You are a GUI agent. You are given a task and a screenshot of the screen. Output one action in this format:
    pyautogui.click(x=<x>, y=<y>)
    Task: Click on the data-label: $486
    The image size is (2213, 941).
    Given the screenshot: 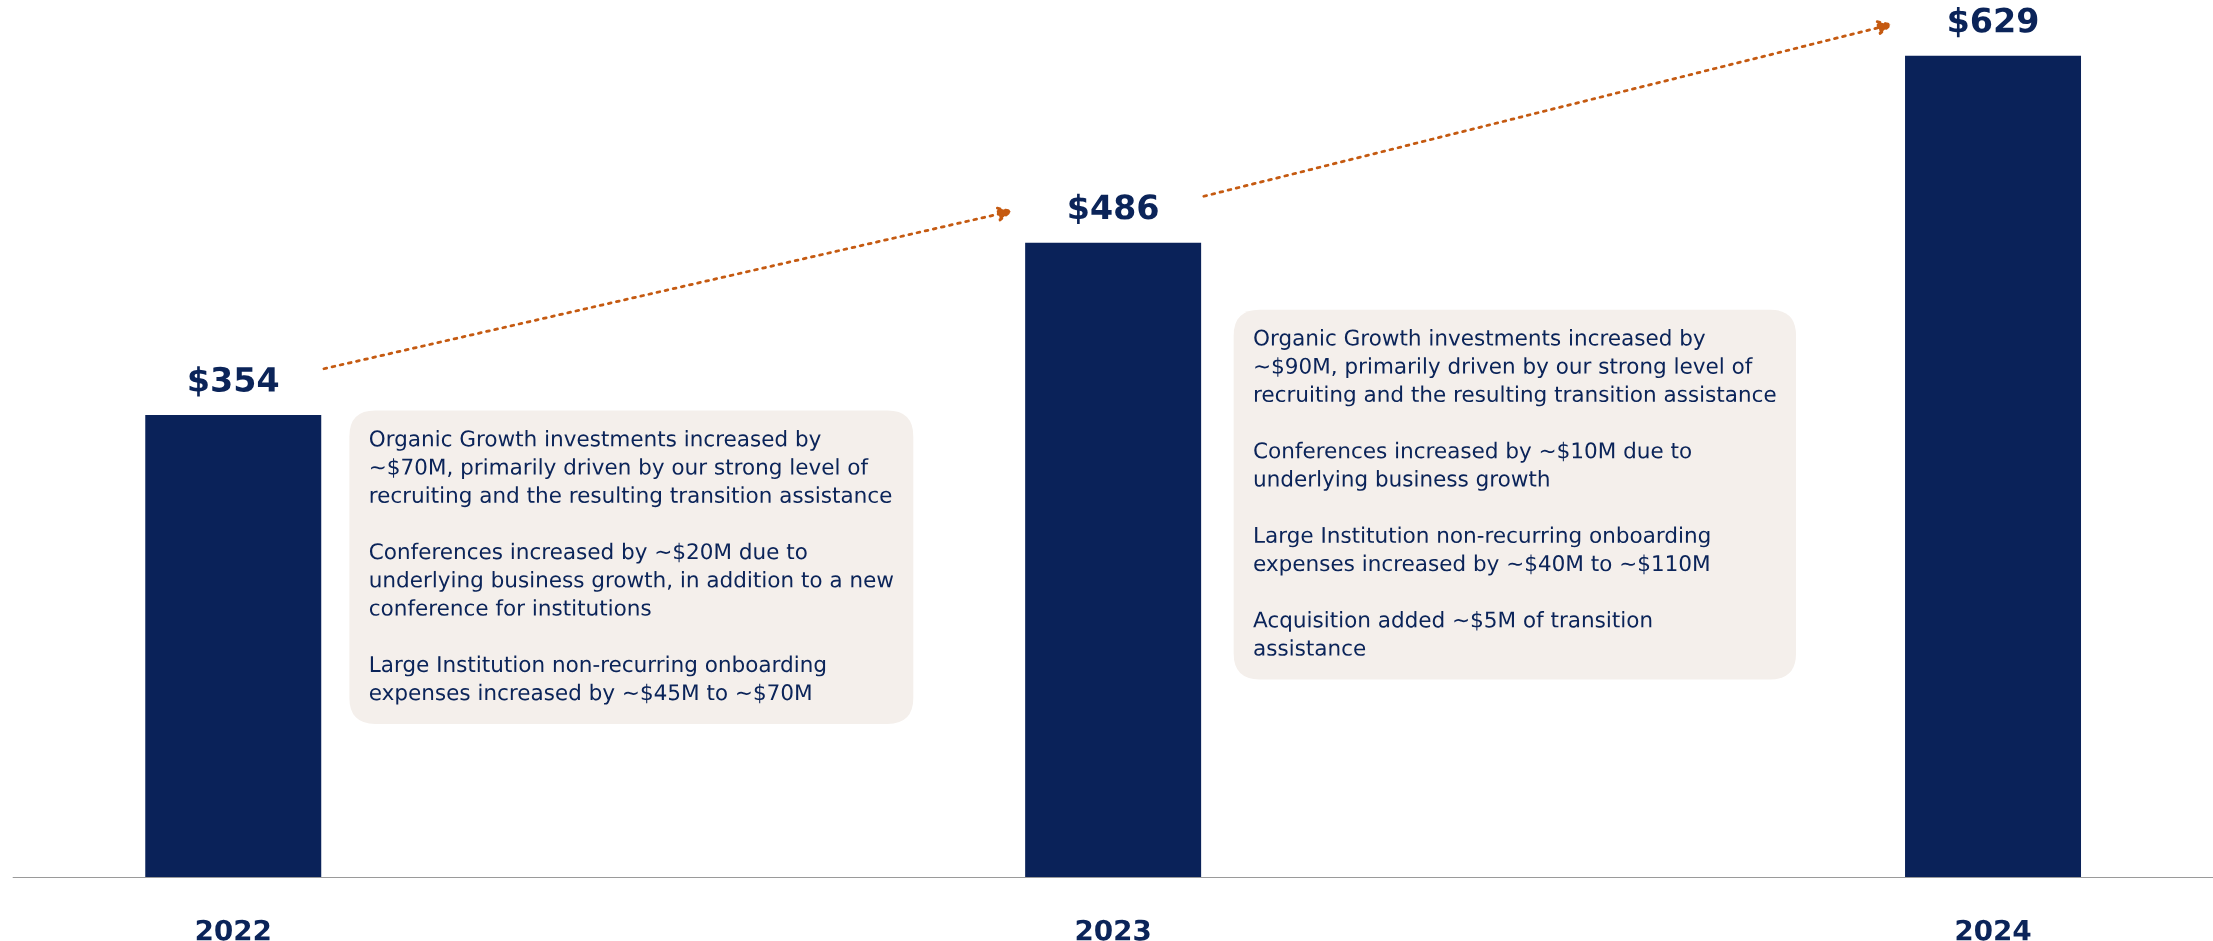 What is the action you would take?
    pyautogui.click(x=1113, y=208)
    